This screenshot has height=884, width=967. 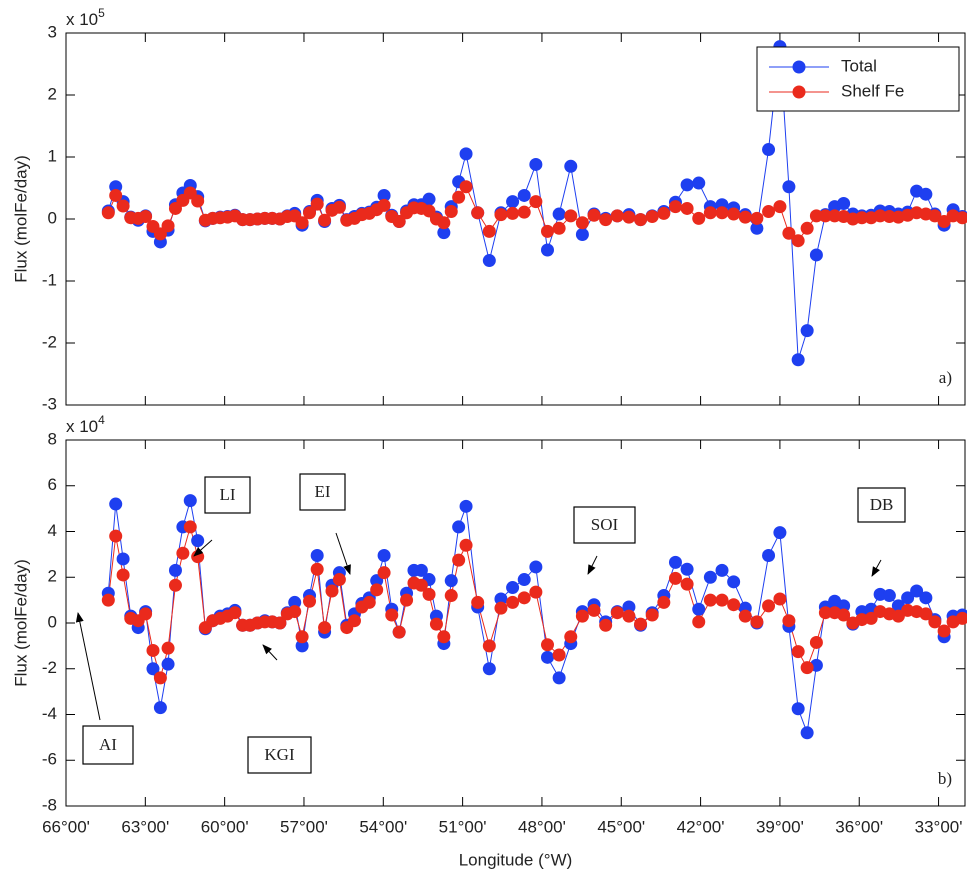 What do you see at coordinates (859, 826) in the screenshot?
I see `x-tick-label: 36°00'` at bounding box center [859, 826].